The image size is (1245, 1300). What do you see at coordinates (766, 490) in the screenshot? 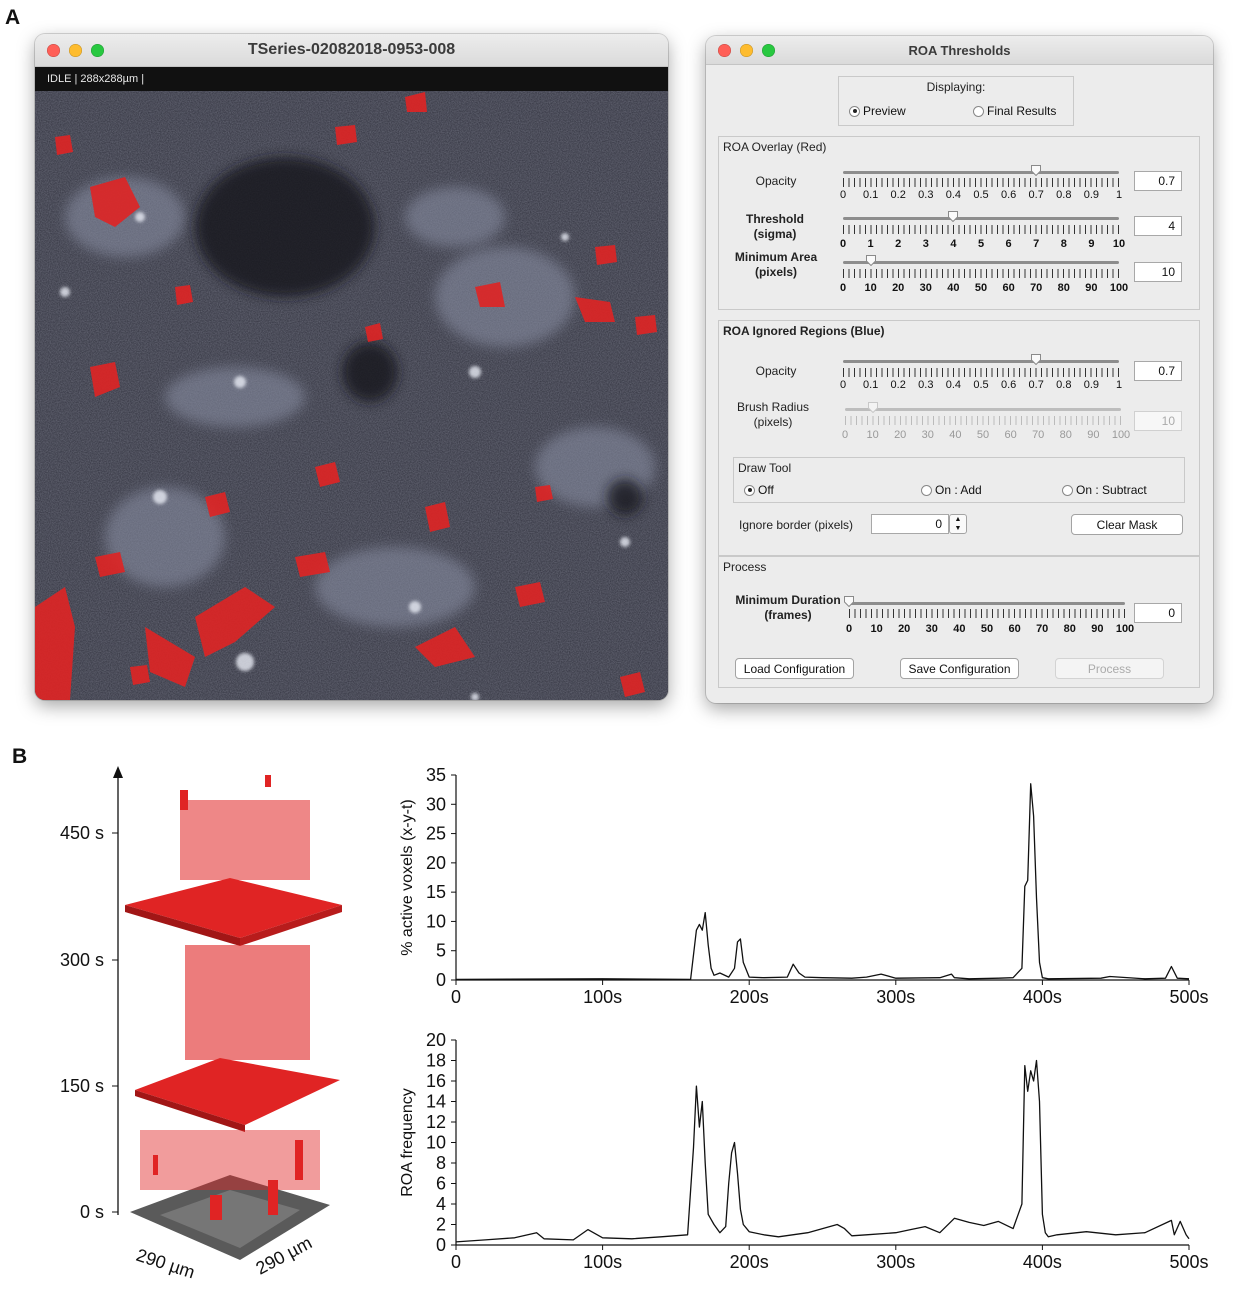
I see `radio-label: Off` at bounding box center [766, 490].